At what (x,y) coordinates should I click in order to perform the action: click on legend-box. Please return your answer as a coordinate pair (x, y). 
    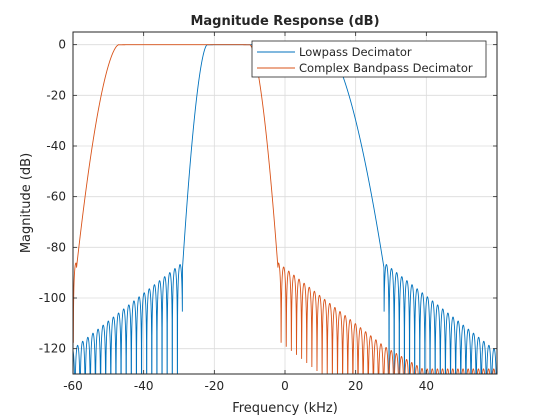
    Looking at the image, I should click on (369, 59).